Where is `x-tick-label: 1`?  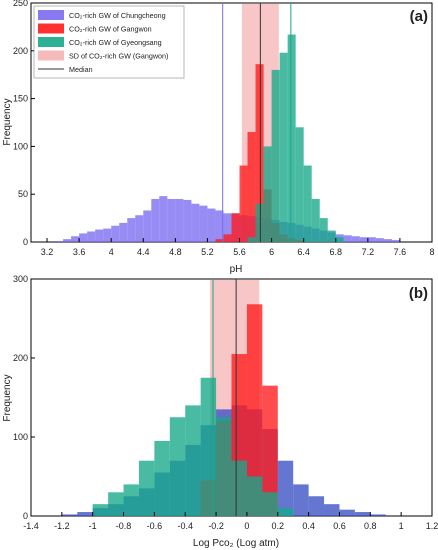 x-tick-label: 1 is located at coordinates (401, 526).